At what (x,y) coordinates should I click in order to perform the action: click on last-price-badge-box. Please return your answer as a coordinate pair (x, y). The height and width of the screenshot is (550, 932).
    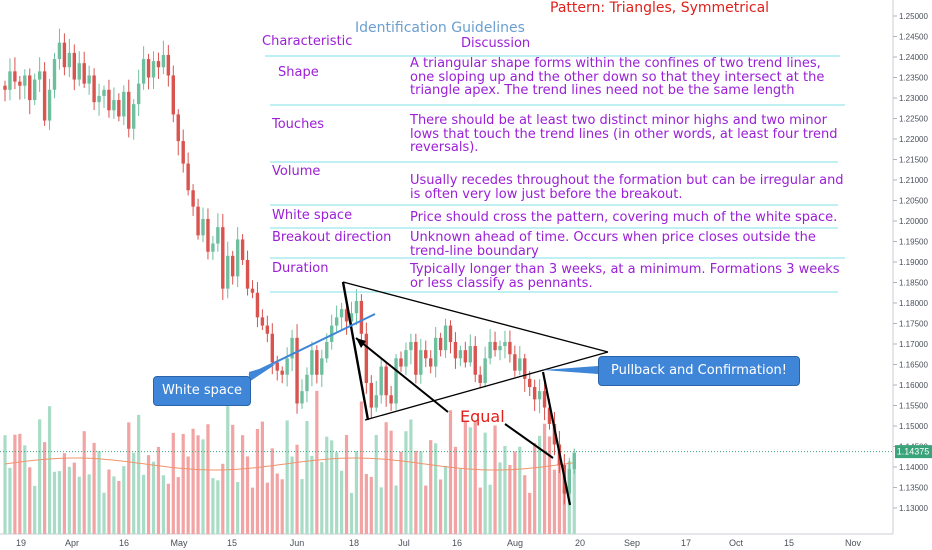
    Looking at the image, I should click on (913, 452).